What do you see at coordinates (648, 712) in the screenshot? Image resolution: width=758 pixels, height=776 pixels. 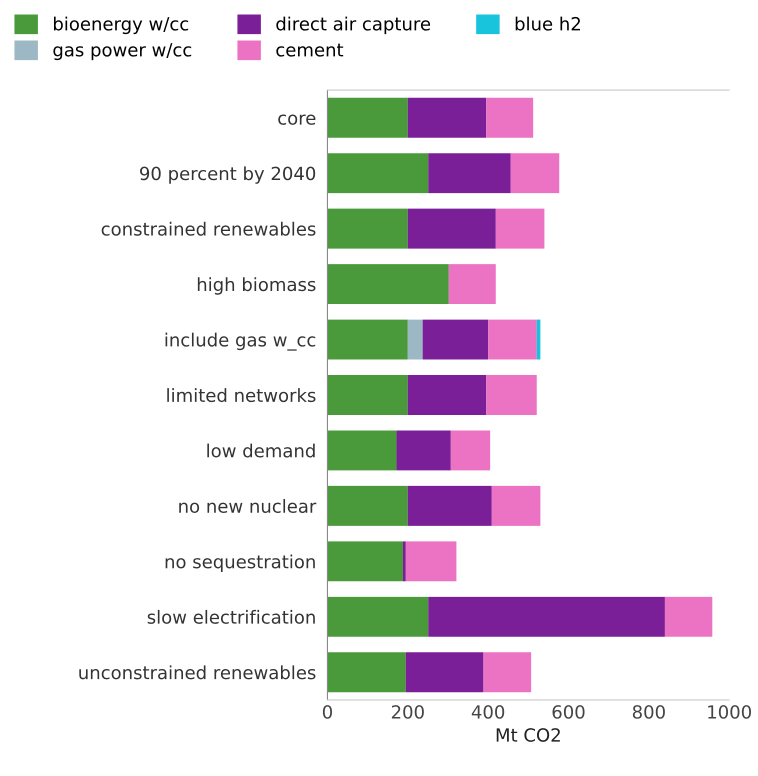 I see `x-tick-label: 800` at bounding box center [648, 712].